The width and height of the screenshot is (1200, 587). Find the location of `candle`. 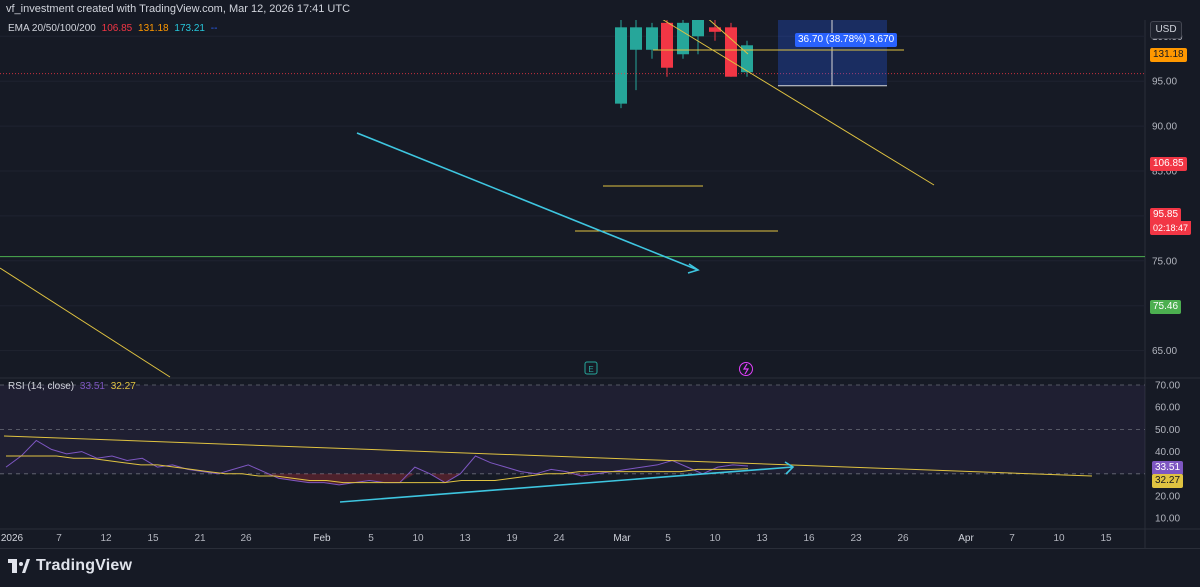

candle is located at coordinates (621, 63).